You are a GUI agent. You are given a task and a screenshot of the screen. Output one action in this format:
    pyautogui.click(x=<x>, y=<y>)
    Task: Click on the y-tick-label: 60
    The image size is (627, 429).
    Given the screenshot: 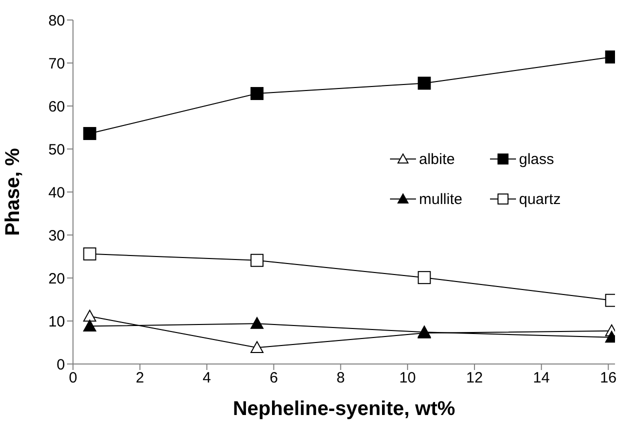 What is the action you would take?
    pyautogui.click(x=56, y=107)
    